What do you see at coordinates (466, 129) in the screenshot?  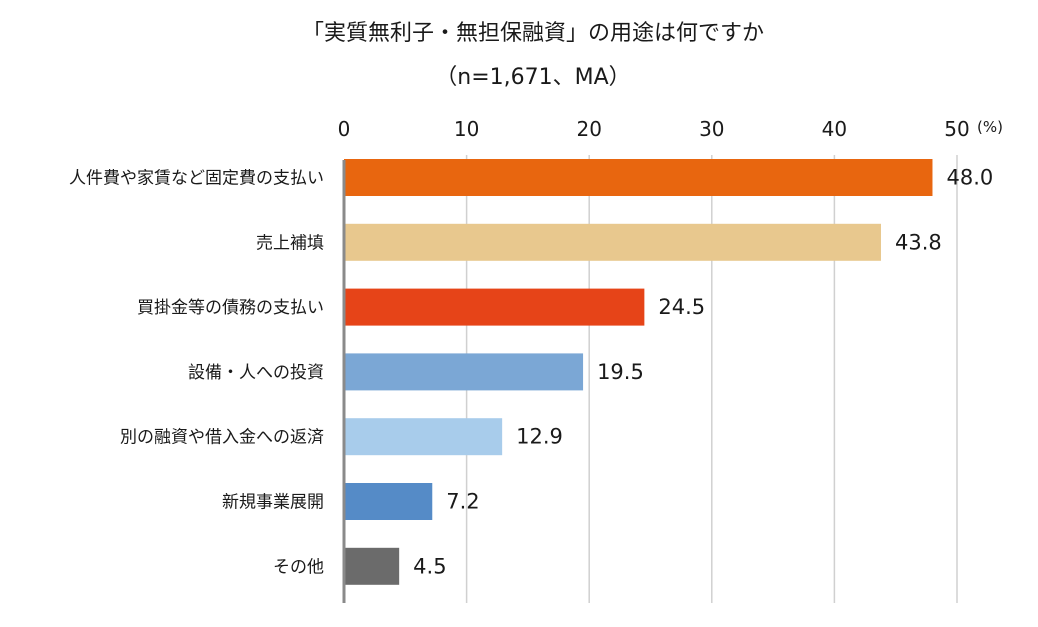 I see `x-tick-label: 10` at bounding box center [466, 129].